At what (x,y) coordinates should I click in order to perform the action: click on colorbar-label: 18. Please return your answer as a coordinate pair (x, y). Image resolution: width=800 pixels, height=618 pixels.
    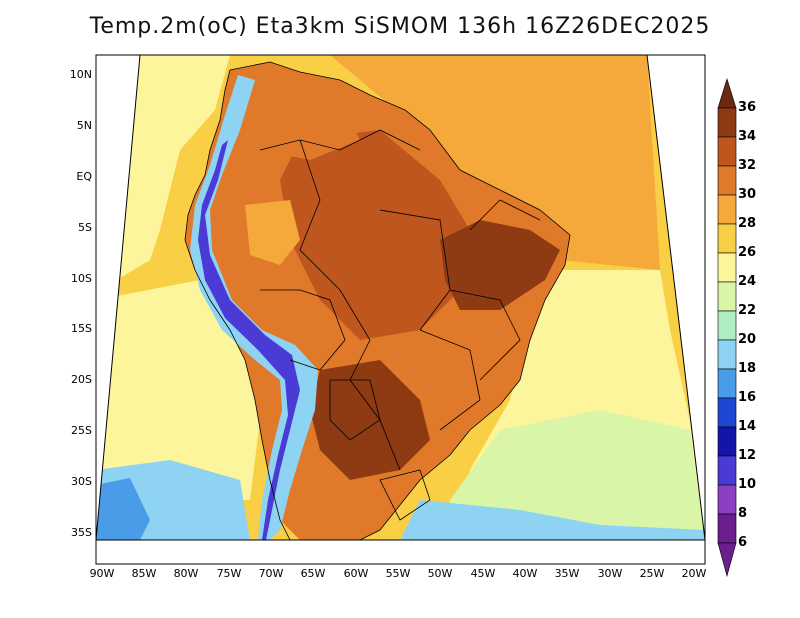
    Looking at the image, I should click on (747, 368).